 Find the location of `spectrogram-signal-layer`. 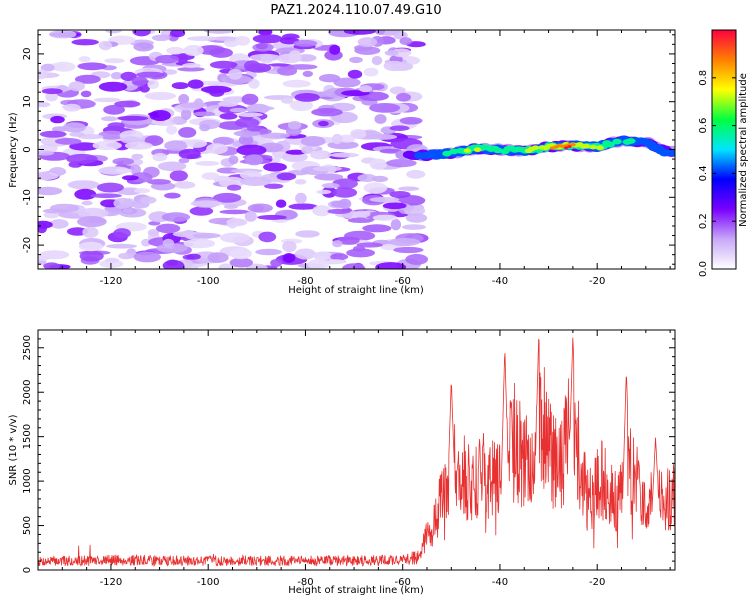

spectrogram-signal-layer is located at coordinates (535, 148).